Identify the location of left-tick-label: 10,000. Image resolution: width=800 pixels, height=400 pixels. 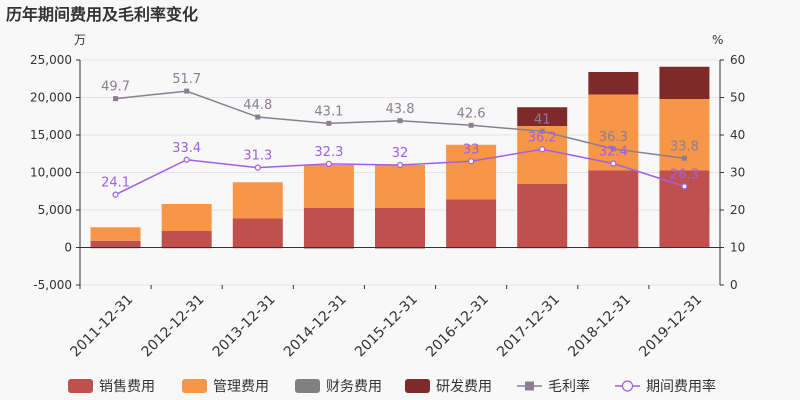
(51, 173).